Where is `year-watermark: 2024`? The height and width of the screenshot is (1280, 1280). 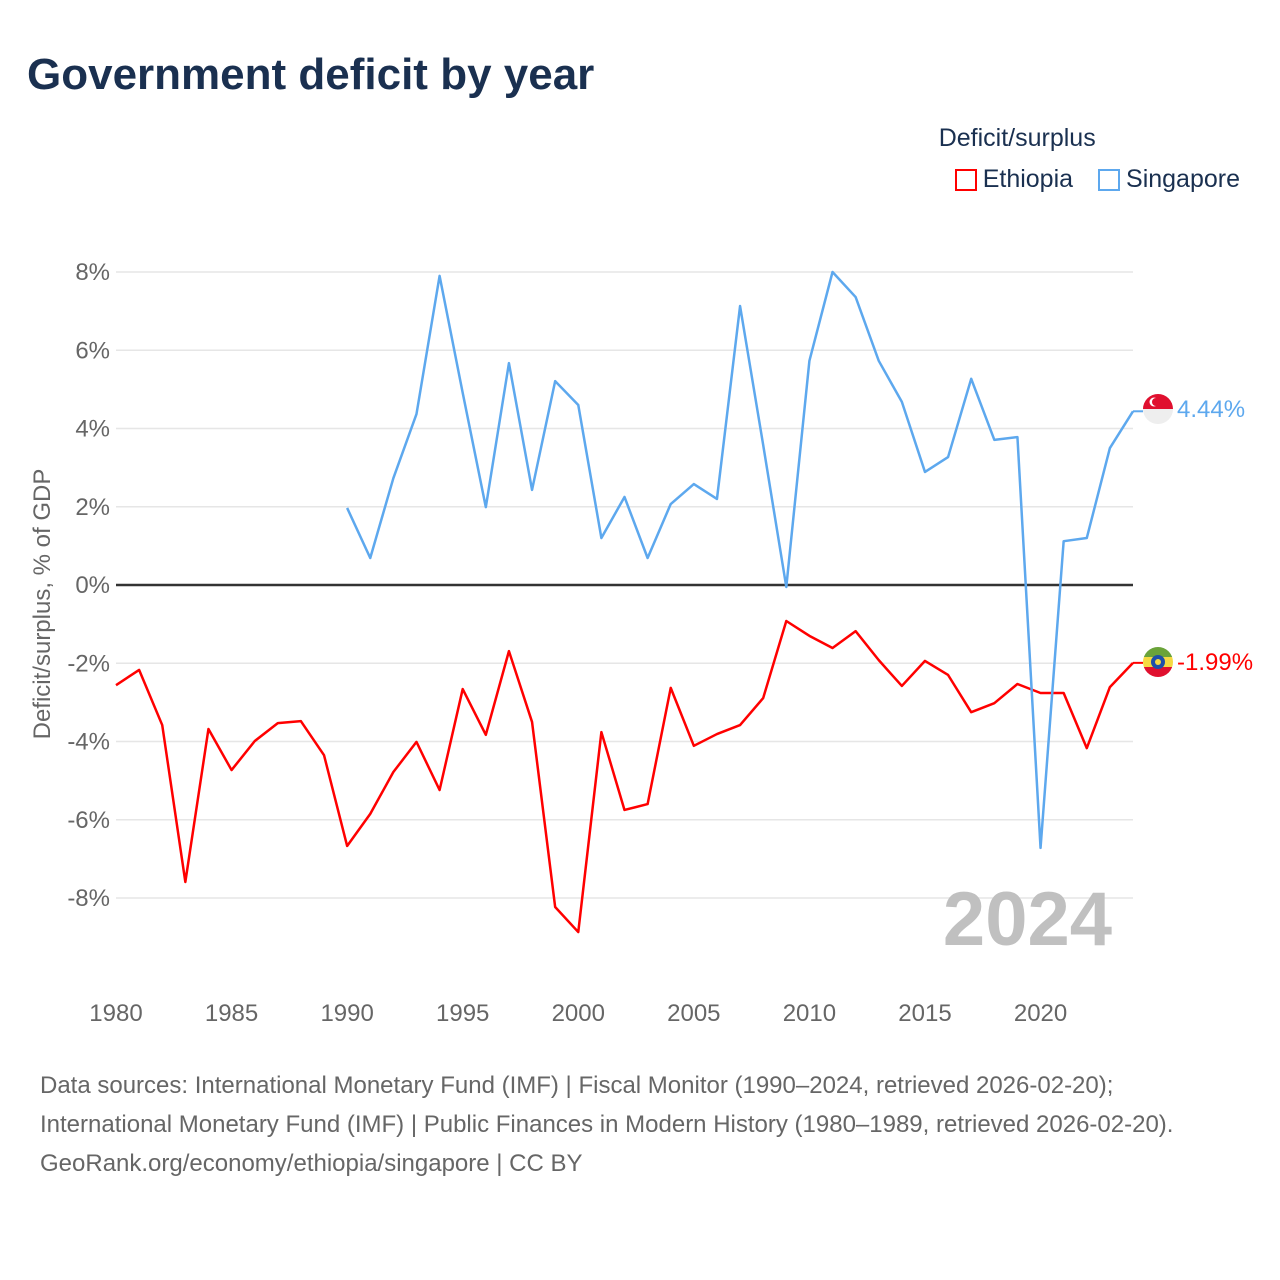 year-watermark: 2024 is located at coordinates (1027, 919).